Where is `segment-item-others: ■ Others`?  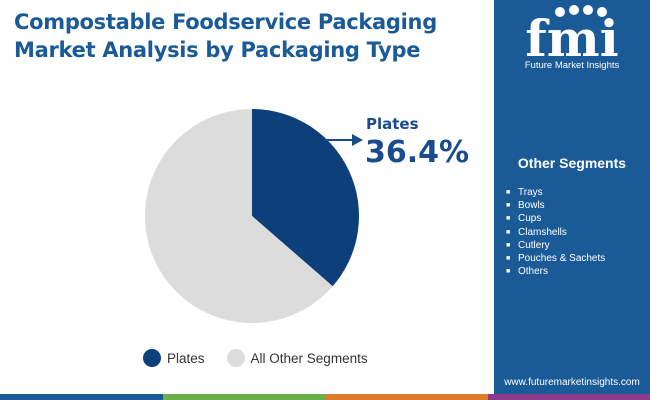 segment-item-others: ■ Others is located at coordinates (527, 272).